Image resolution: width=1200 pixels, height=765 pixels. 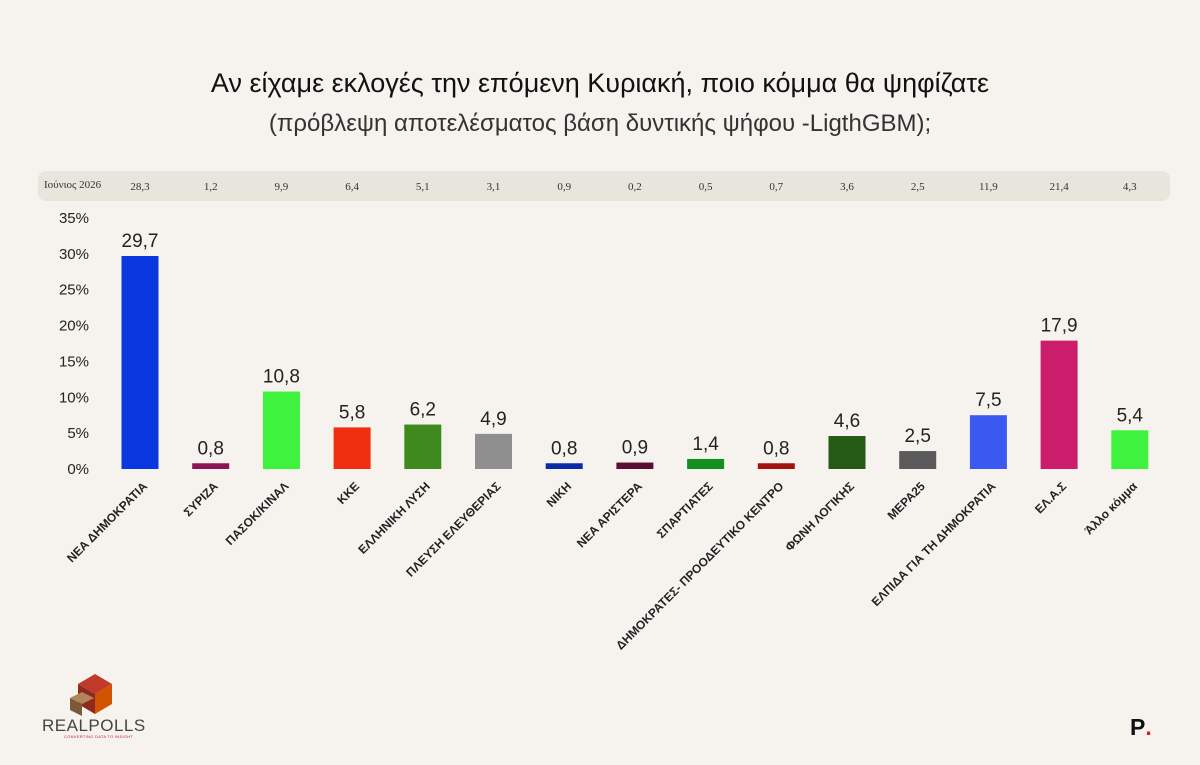 What do you see at coordinates (918, 187) in the screenshot?
I see `previous-value: 2,5` at bounding box center [918, 187].